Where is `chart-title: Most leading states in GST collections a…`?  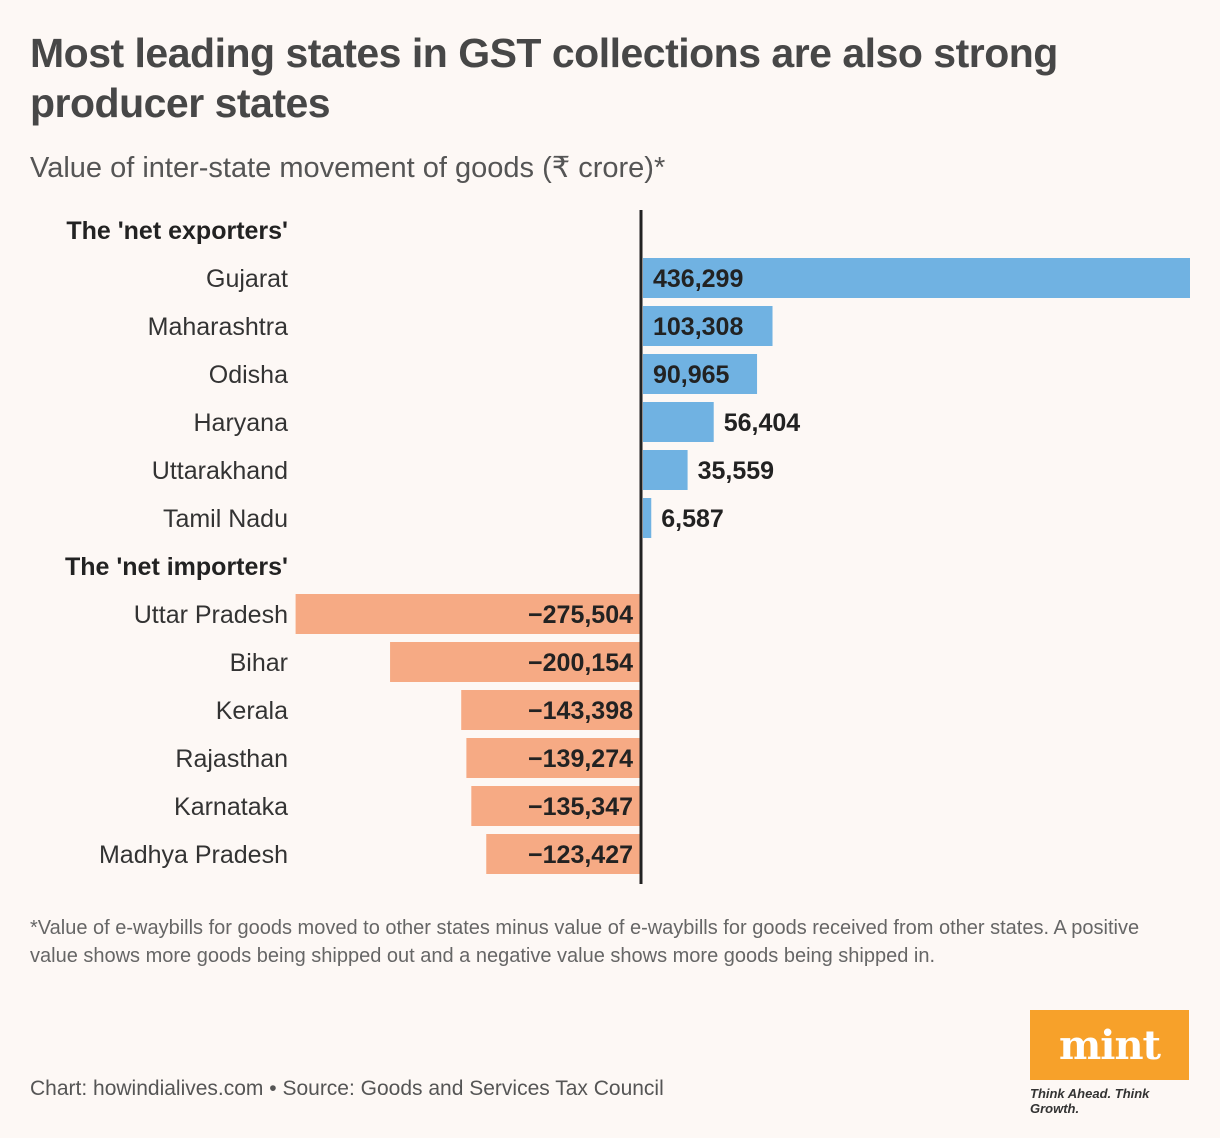
chart-title: Most leading states in GST collections a… is located at coordinates (544, 78).